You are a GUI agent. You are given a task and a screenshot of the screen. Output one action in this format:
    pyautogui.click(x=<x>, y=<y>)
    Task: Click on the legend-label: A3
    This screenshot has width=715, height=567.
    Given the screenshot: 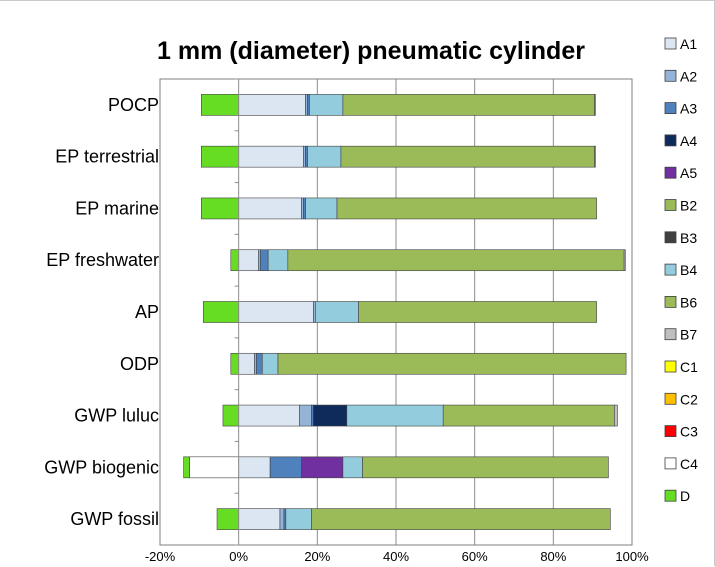 What is the action you would take?
    pyautogui.click(x=688, y=109)
    